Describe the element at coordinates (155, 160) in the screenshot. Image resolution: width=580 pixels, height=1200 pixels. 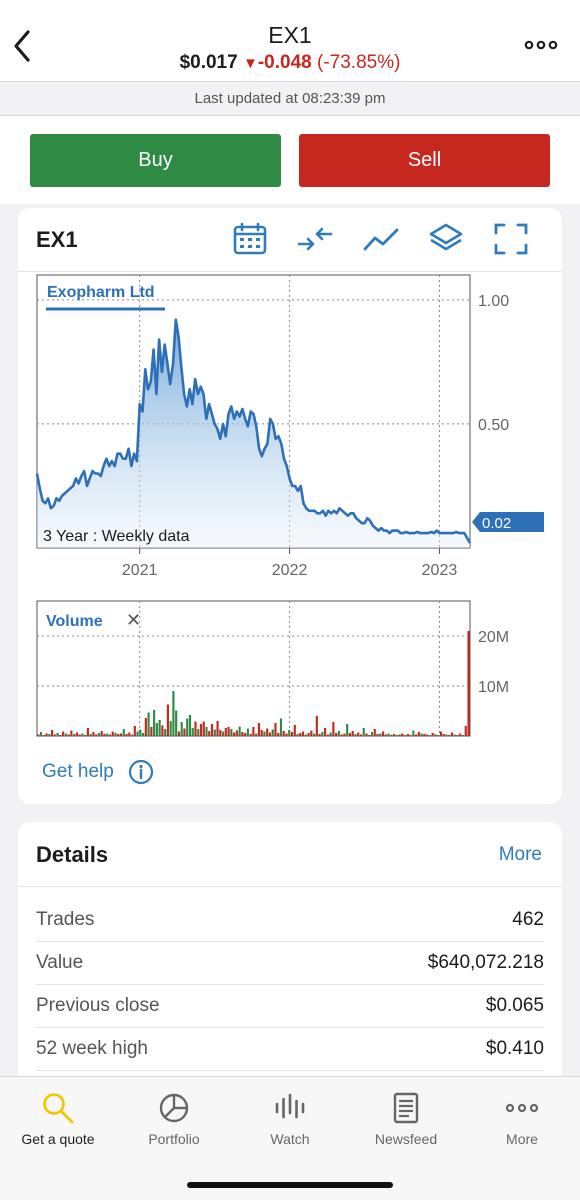
I see `buy-button: Buy` at that location.